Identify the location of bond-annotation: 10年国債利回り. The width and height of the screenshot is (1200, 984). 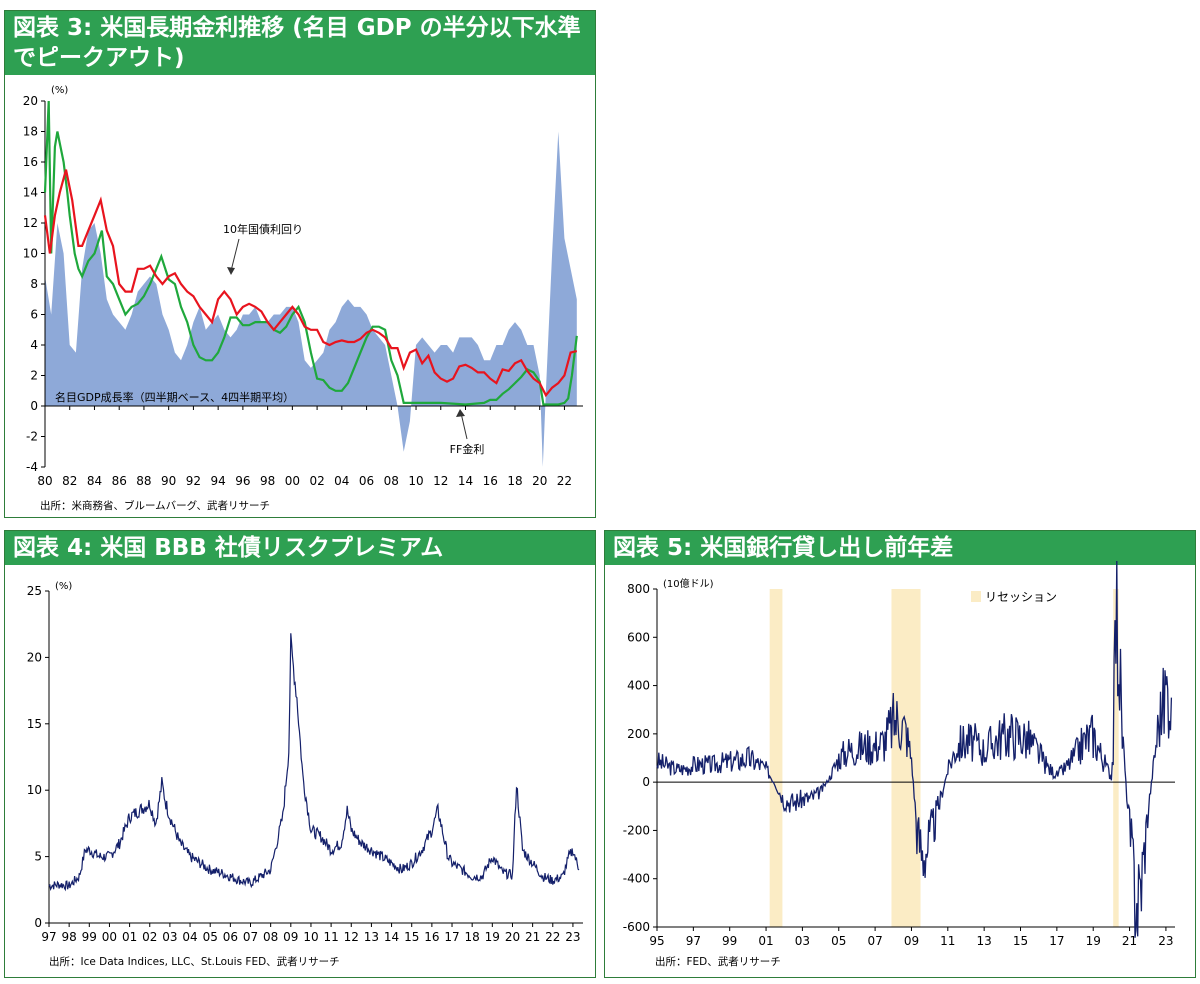
(263, 229).